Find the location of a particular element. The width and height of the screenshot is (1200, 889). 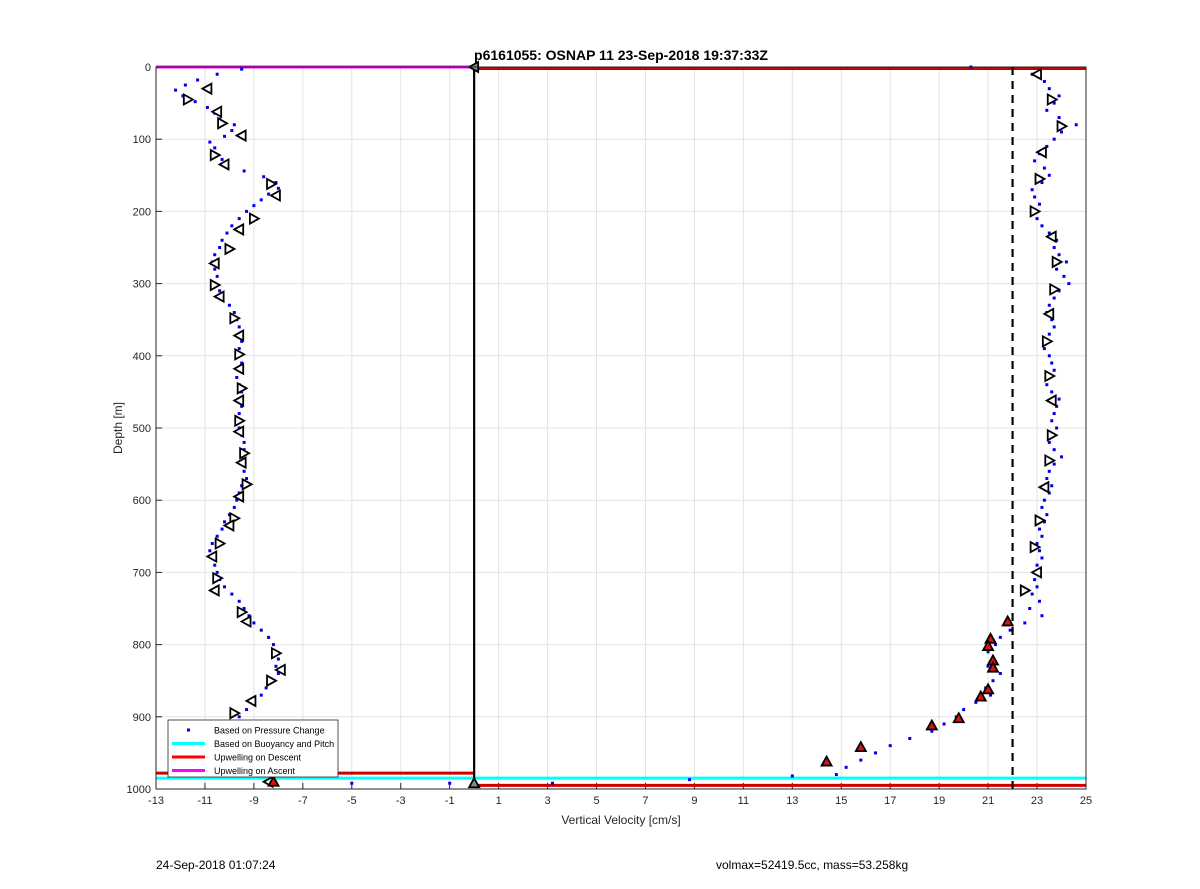

x-axis-label: Vertical Velocity [cm/s] is located at coordinates (620, 820).